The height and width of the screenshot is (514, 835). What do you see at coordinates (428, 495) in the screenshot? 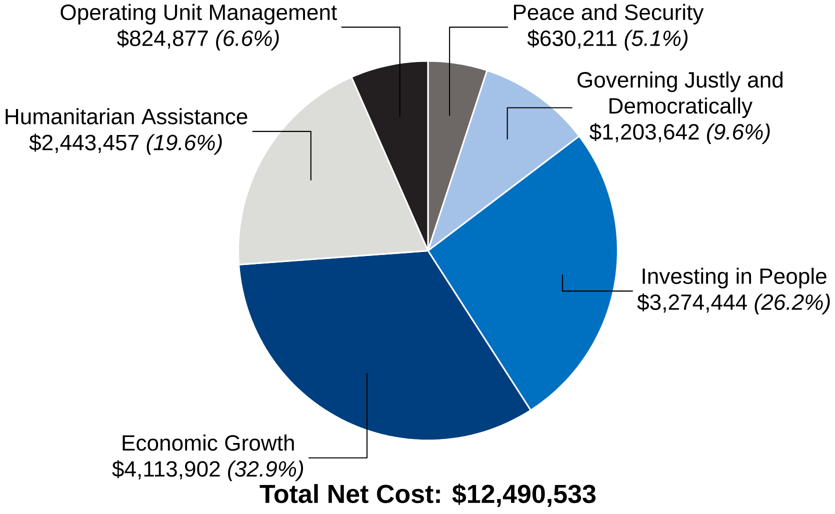
I see `text: Total Net Cost: $12,490,533` at bounding box center [428, 495].